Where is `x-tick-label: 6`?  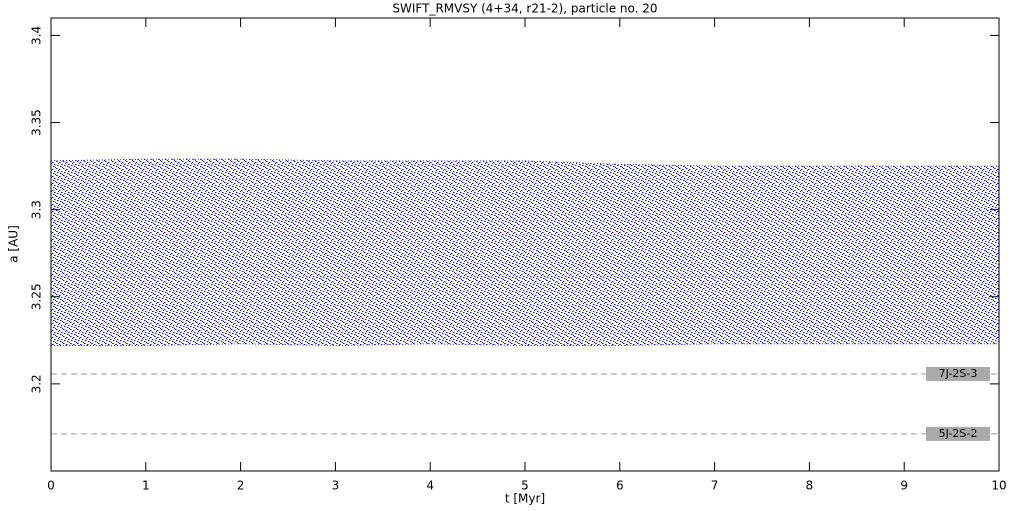 x-tick-label: 6 is located at coordinates (620, 486).